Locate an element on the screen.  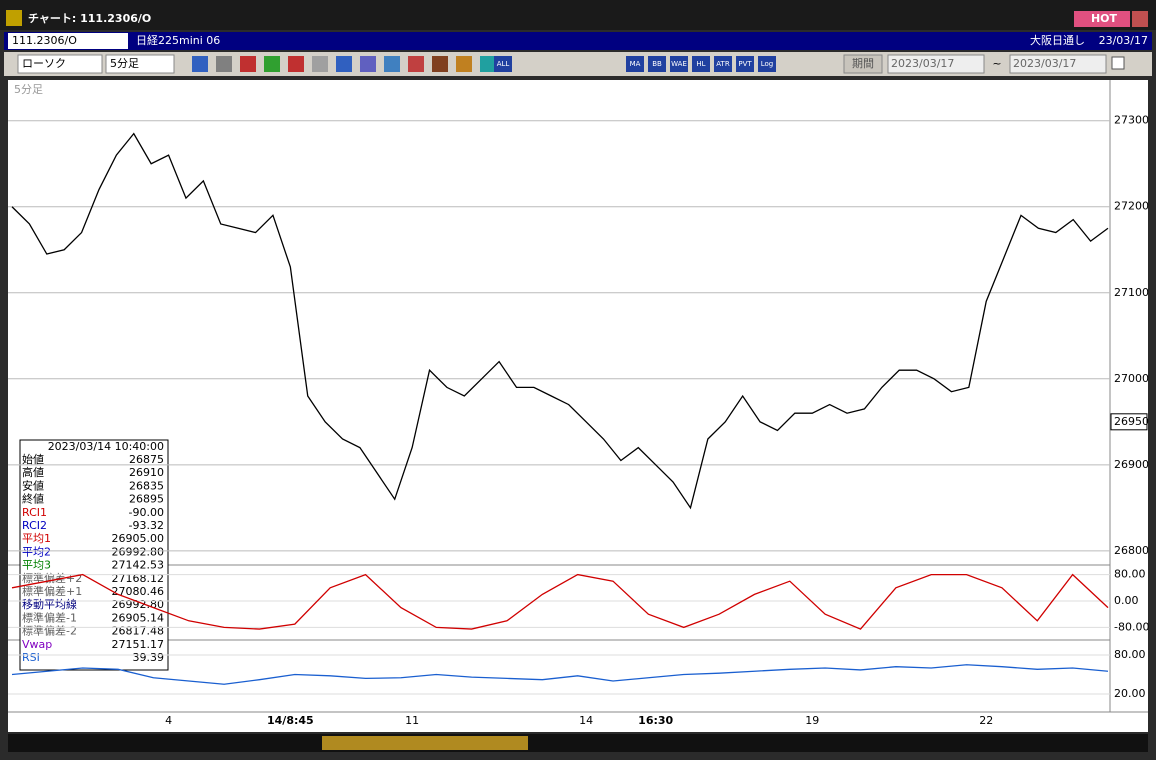
from-input is located at coordinates (936, 64).